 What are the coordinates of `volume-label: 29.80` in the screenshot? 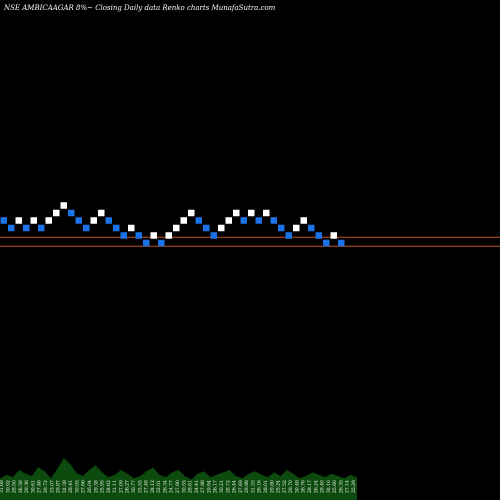 It's located at (272, 486).